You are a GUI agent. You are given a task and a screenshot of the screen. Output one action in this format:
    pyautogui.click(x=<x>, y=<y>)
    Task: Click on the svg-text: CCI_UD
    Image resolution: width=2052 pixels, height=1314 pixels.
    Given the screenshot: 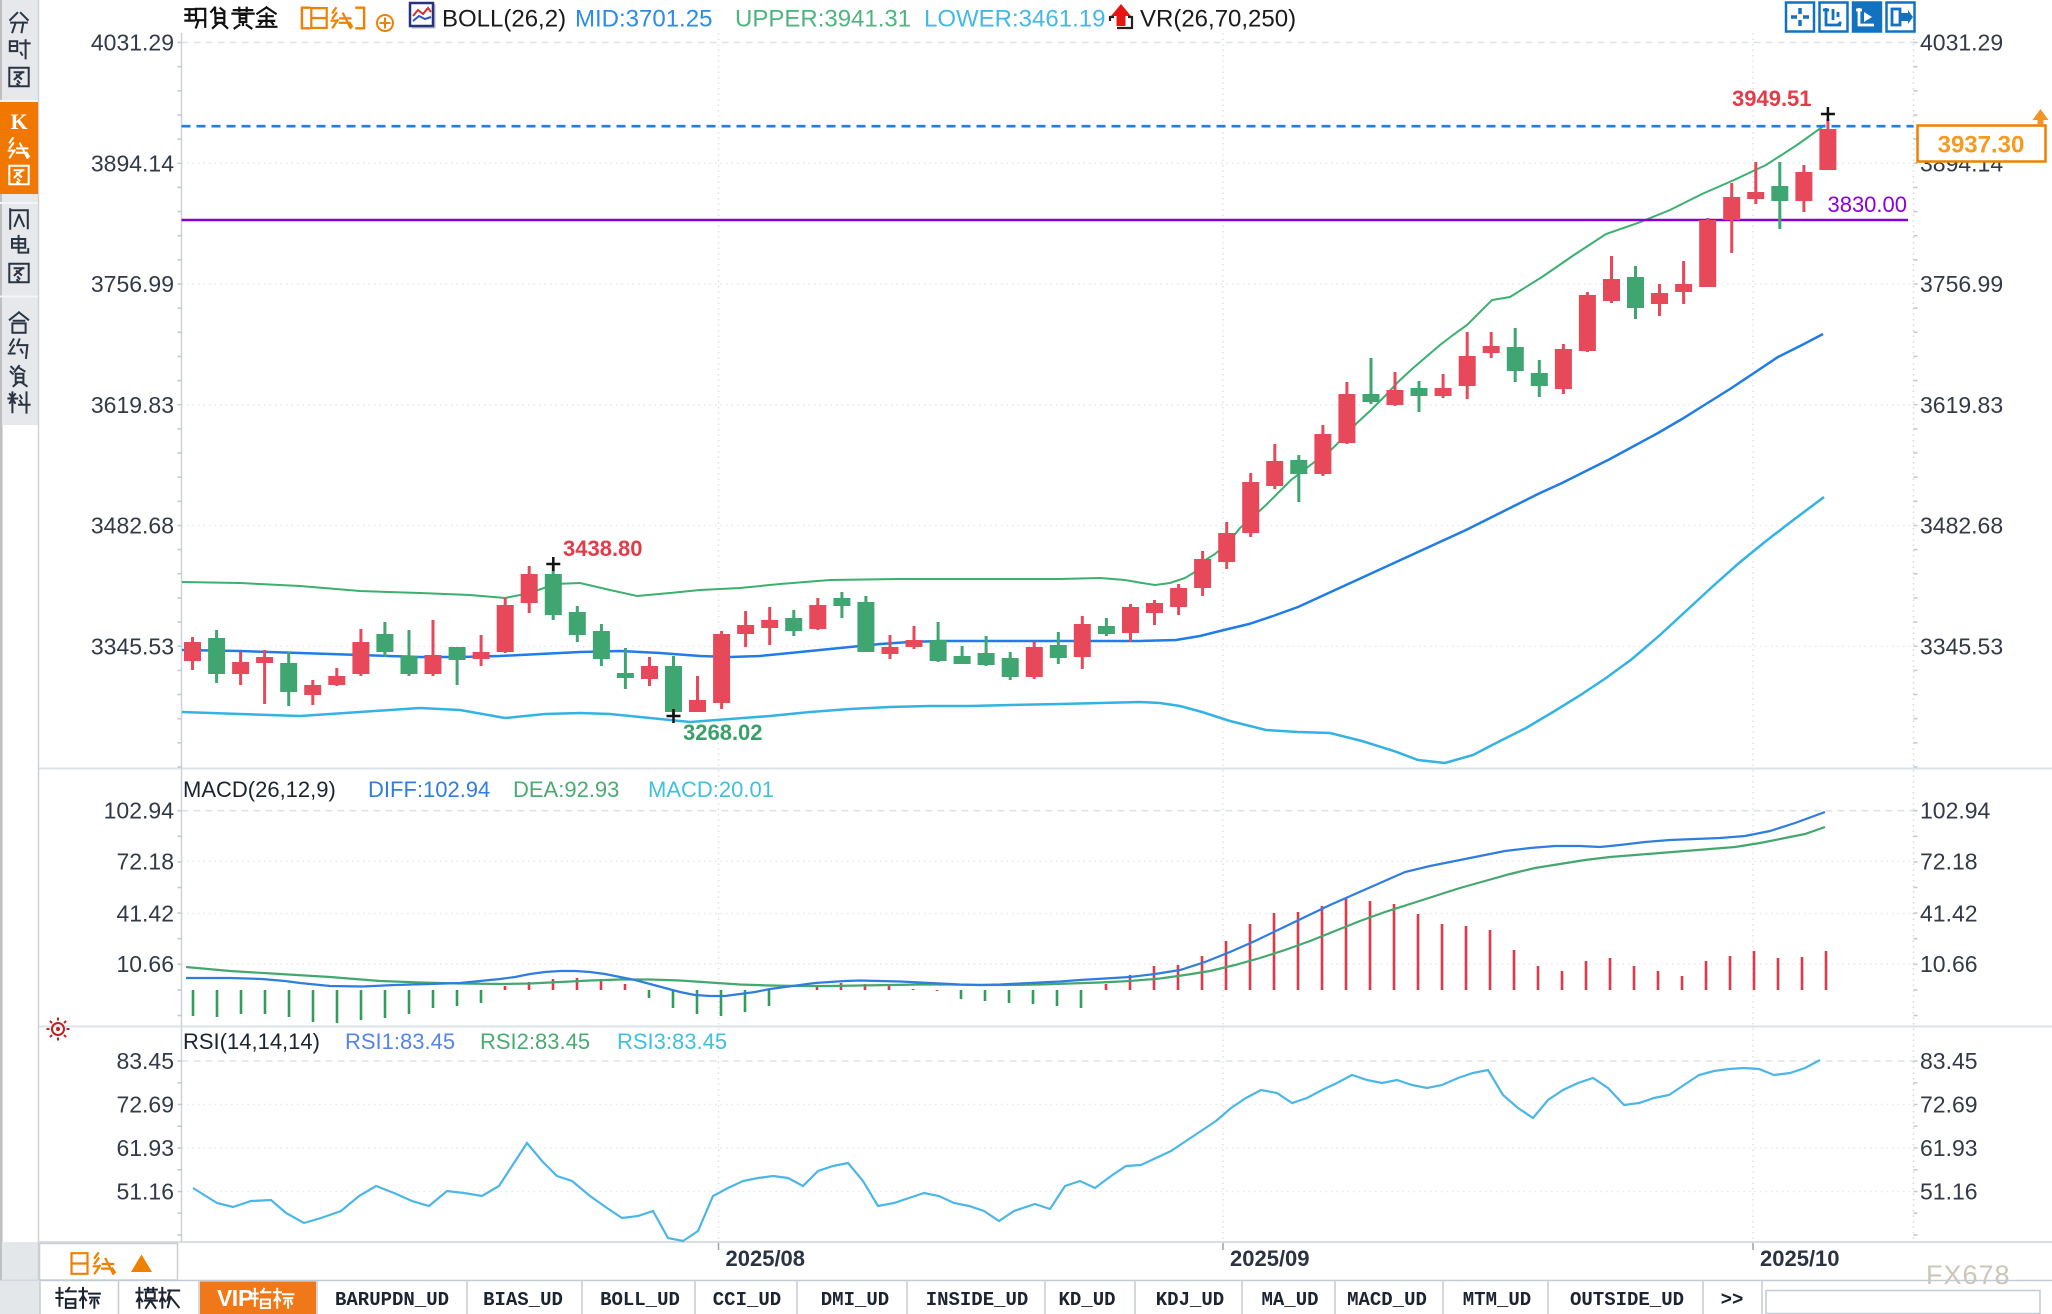 What is the action you would take?
    pyautogui.click(x=747, y=1300)
    